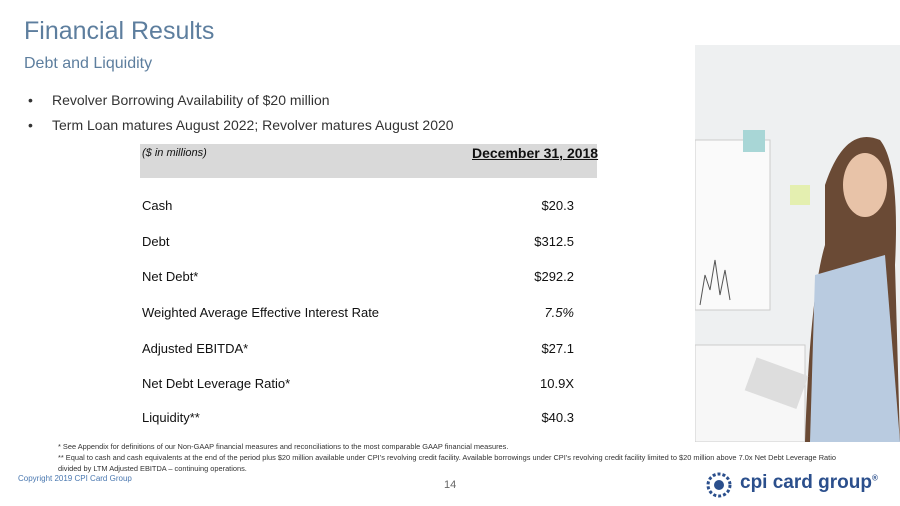  I want to click on table-label: Liquidity**, so click(171, 417).